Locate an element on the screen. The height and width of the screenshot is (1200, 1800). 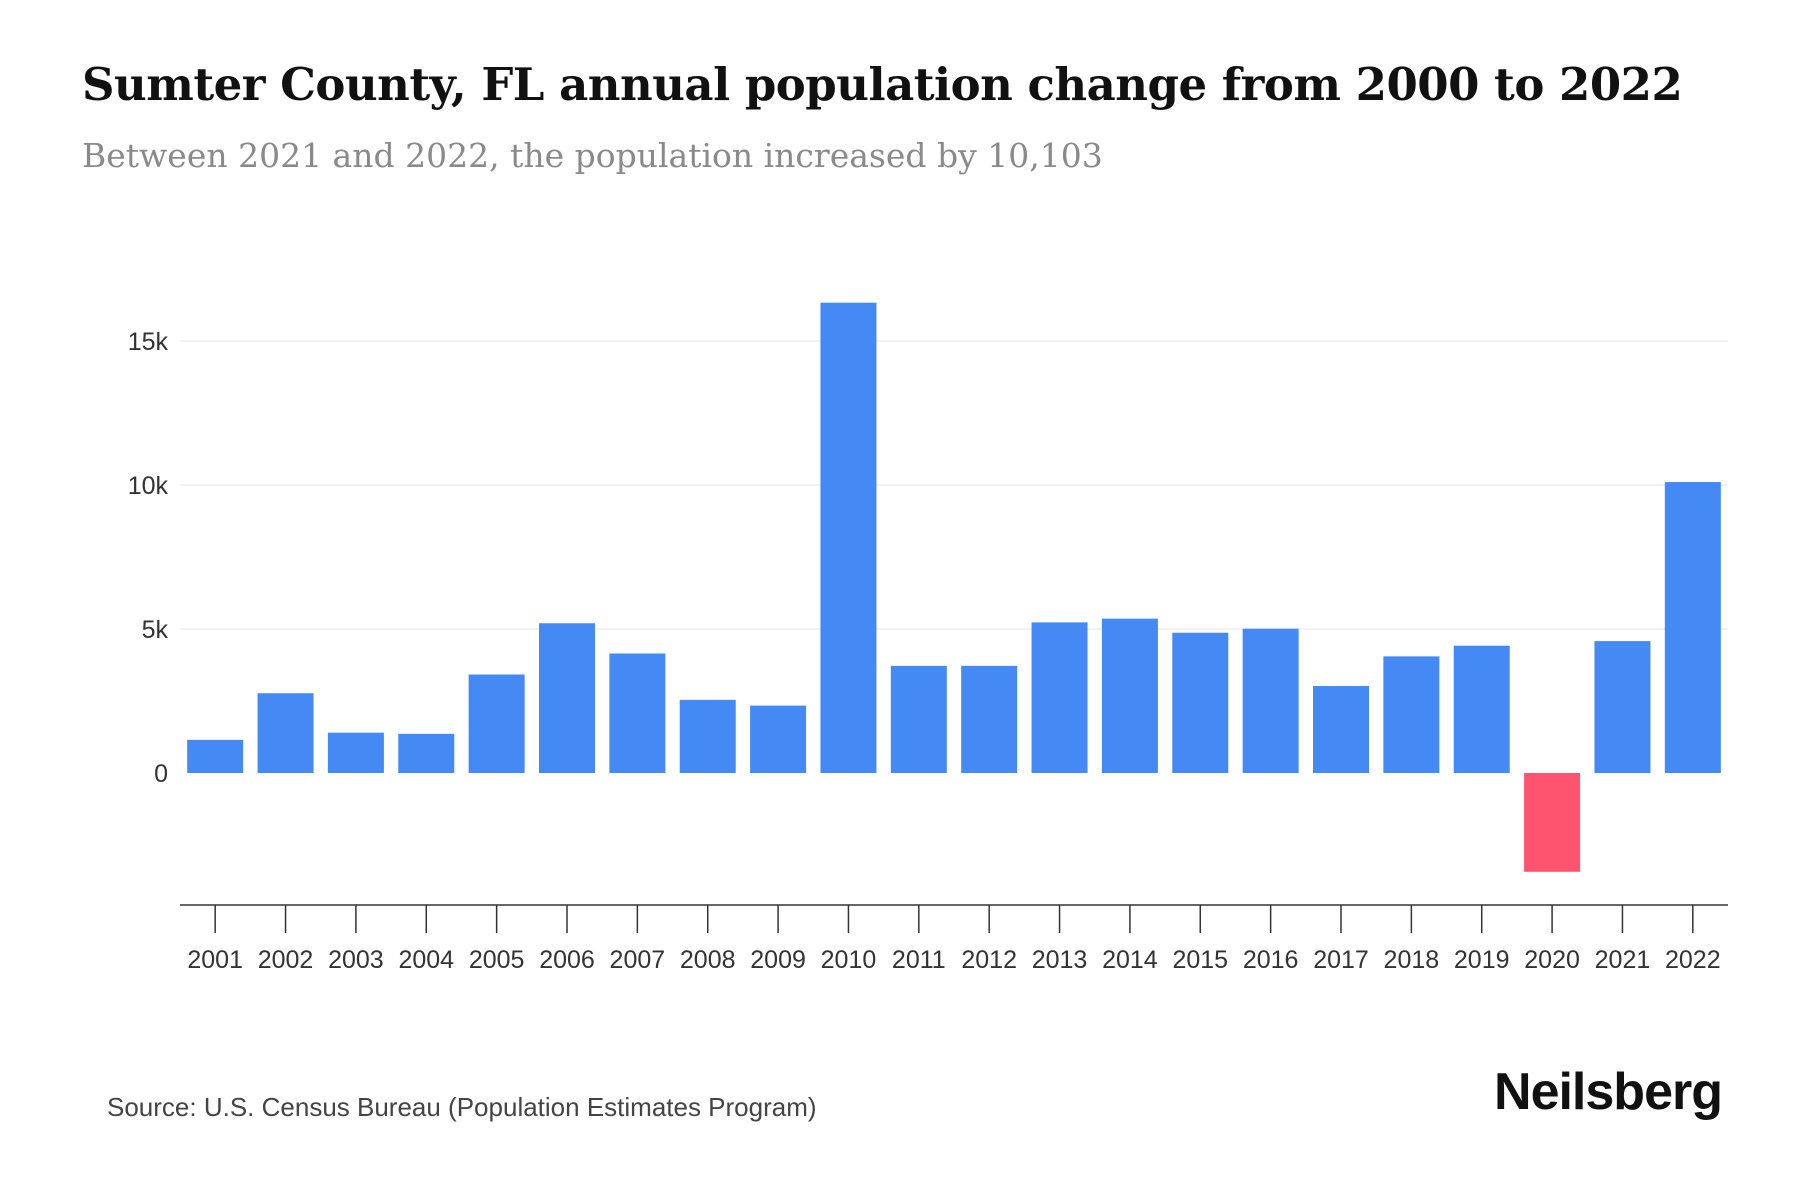
x-tick-label-2019: 2019 is located at coordinates (1482, 960).